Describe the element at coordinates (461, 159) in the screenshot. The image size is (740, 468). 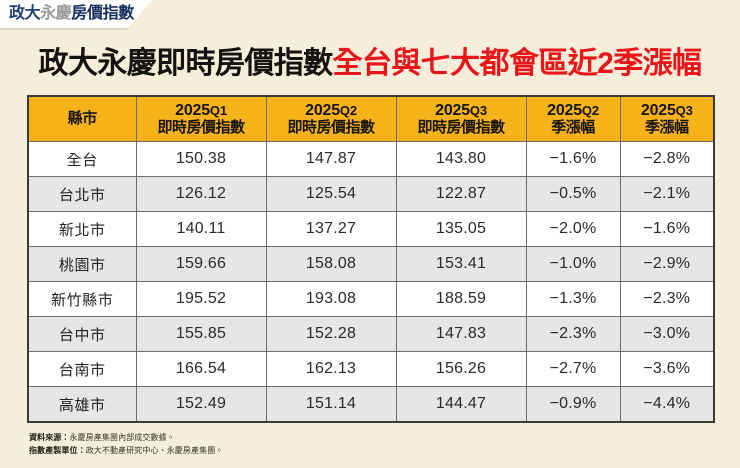
I see `cell-q3-index: 143.80` at that location.